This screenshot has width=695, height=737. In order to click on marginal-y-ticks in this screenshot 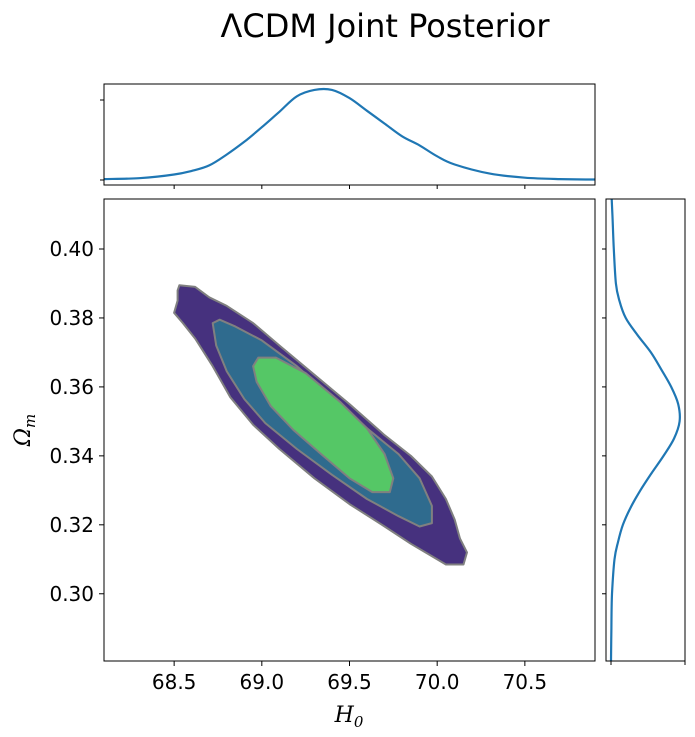, I will do `click(644, 456)`.